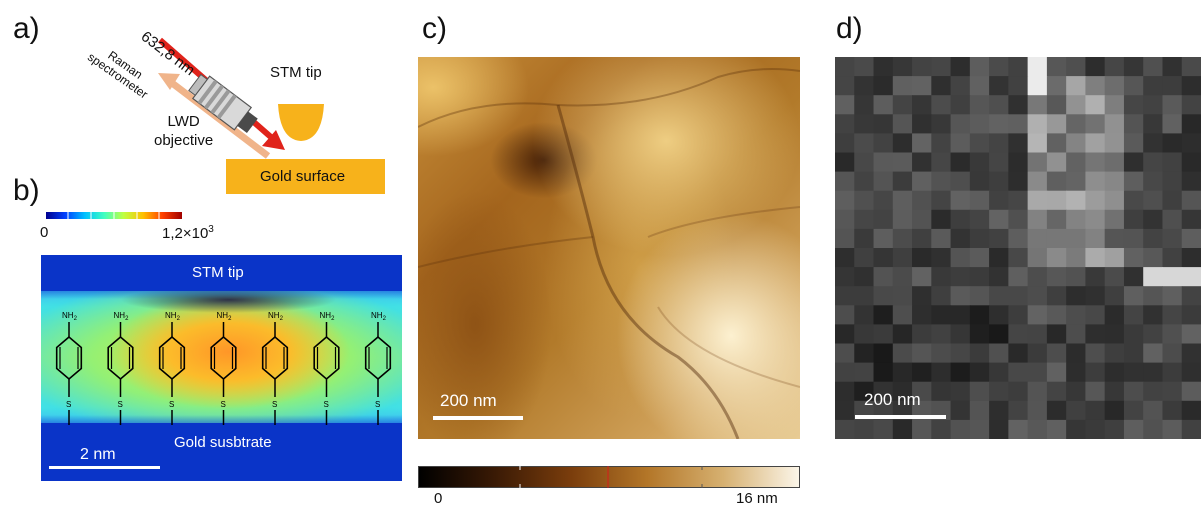 The height and width of the screenshot is (507, 1201). Describe the element at coordinates (218, 272) in the screenshot. I see `panel-b-stm-tip-label: STM tip` at that location.